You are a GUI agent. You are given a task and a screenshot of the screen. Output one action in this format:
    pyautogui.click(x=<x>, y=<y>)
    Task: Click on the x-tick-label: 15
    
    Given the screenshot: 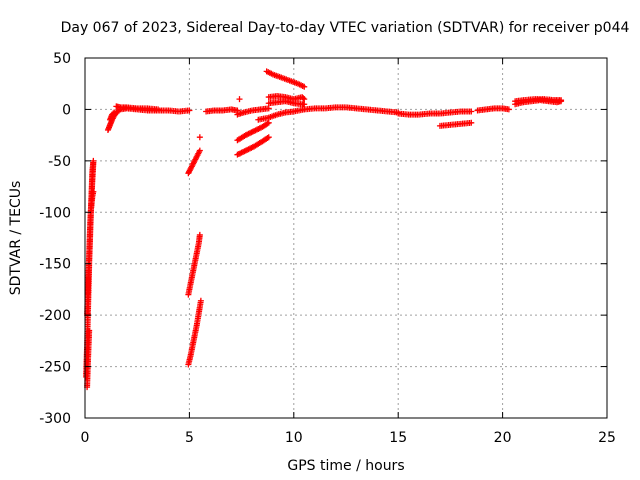 What is the action you would take?
    pyautogui.click(x=398, y=438)
    